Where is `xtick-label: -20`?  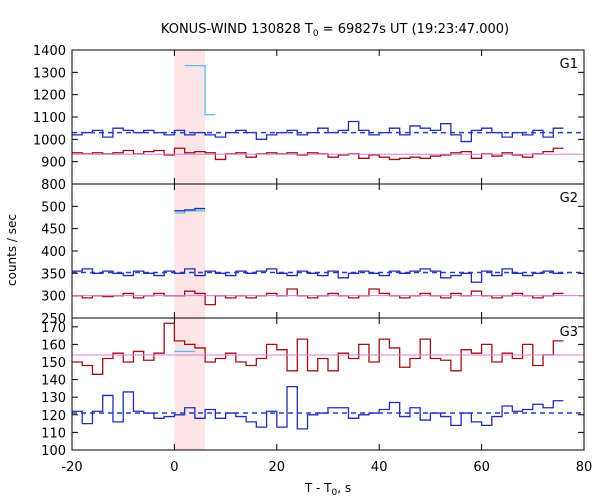
xtick-label: -20 is located at coordinates (71, 467).